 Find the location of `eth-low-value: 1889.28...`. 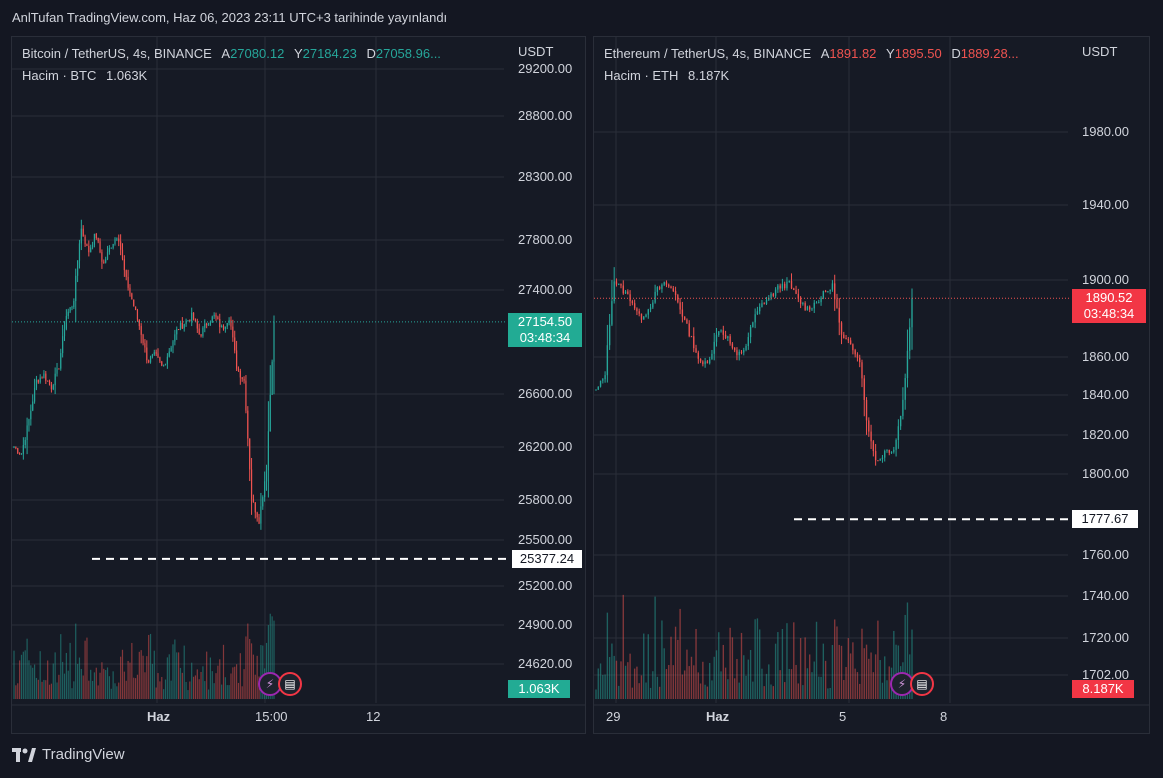

eth-low-value: 1889.28... is located at coordinates (989, 53).